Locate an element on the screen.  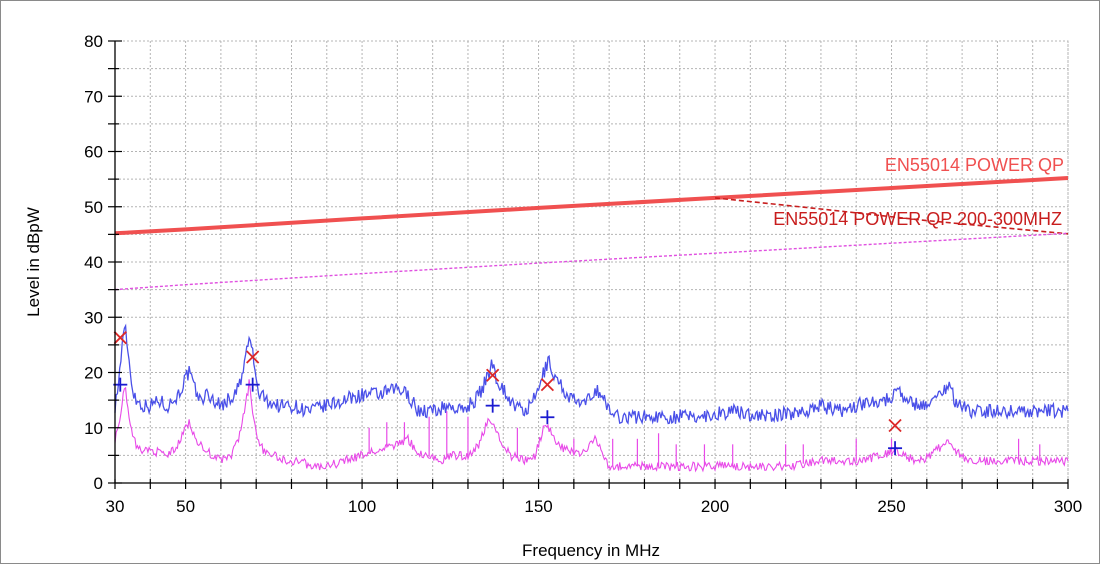
x-tick-label: 300 is located at coordinates (1068, 506).